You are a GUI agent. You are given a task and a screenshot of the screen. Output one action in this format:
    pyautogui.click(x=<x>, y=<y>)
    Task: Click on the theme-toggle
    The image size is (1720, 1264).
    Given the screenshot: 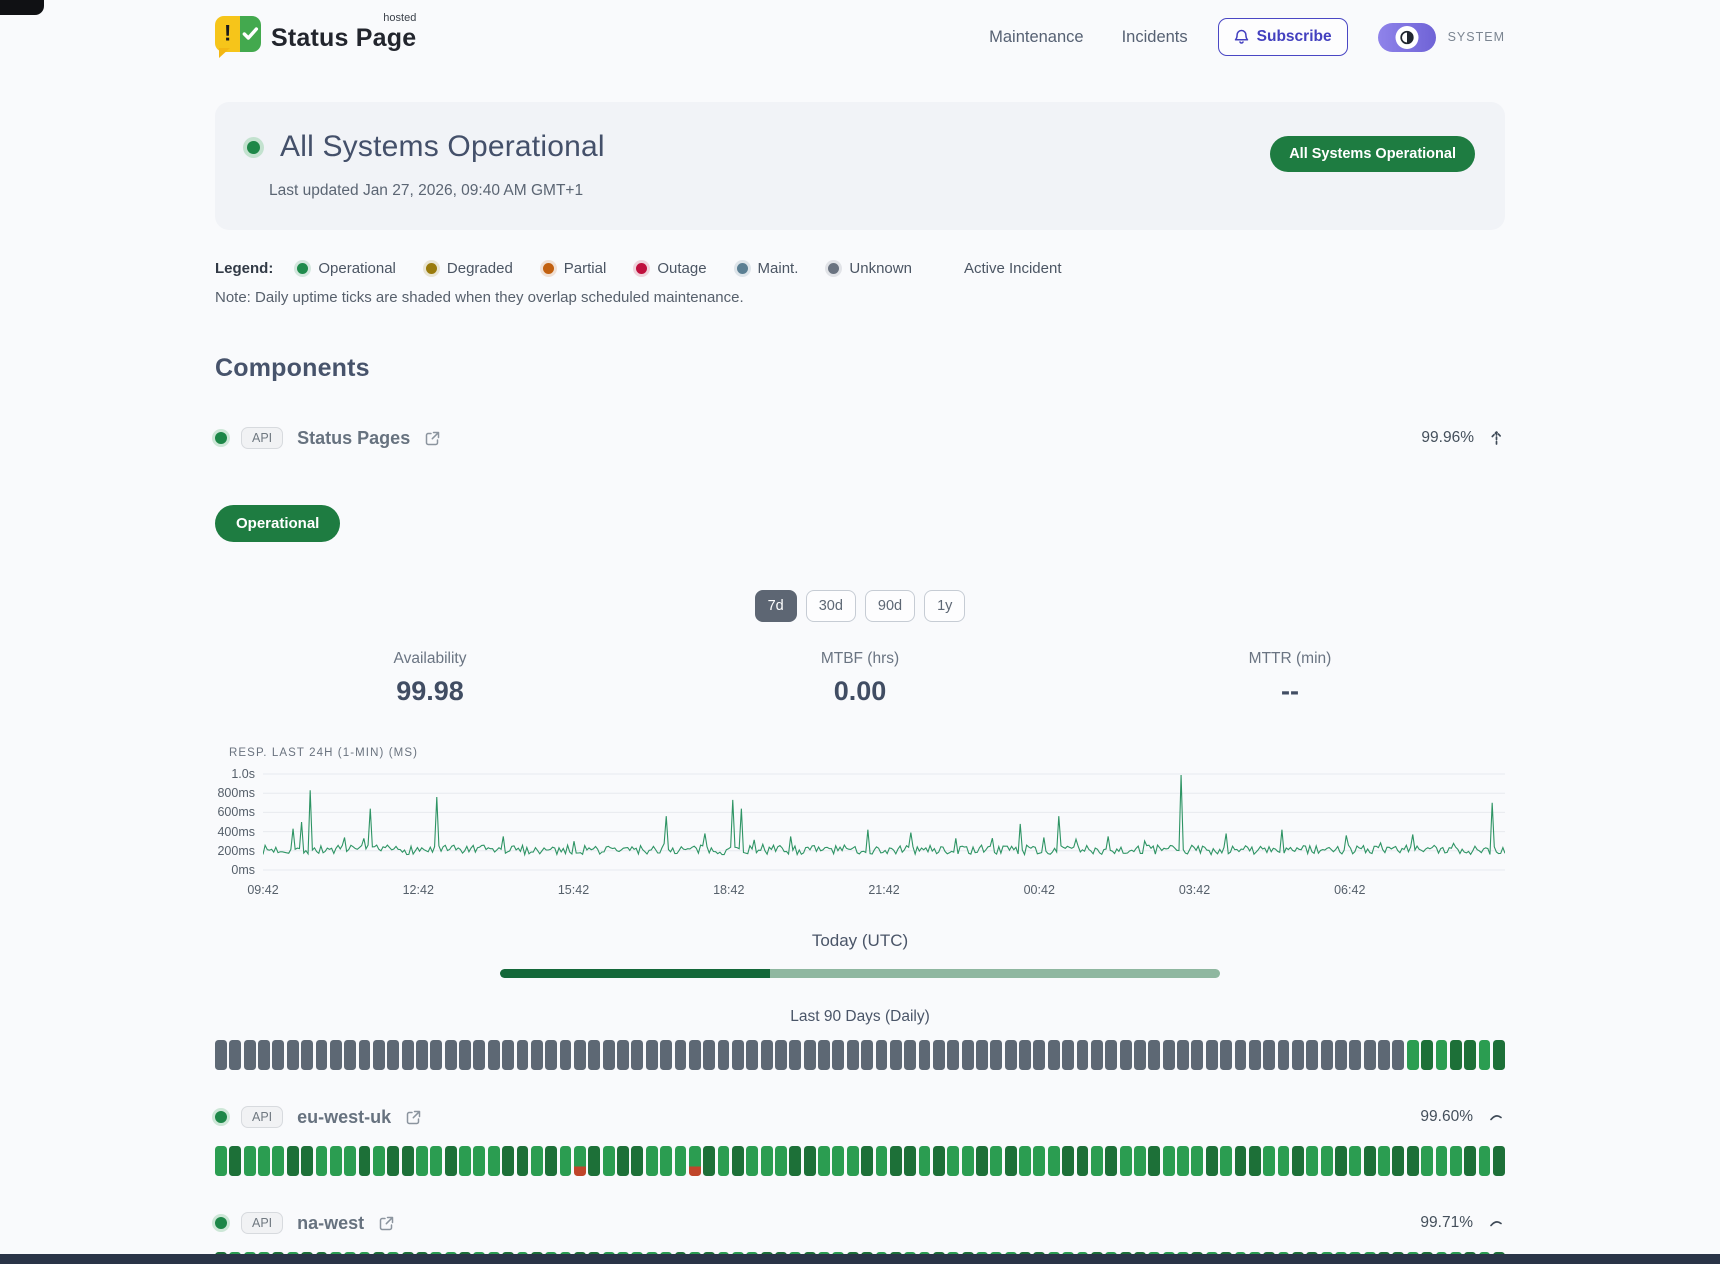 What is the action you would take?
    pyautogui.click(x=1406, y=37)
    